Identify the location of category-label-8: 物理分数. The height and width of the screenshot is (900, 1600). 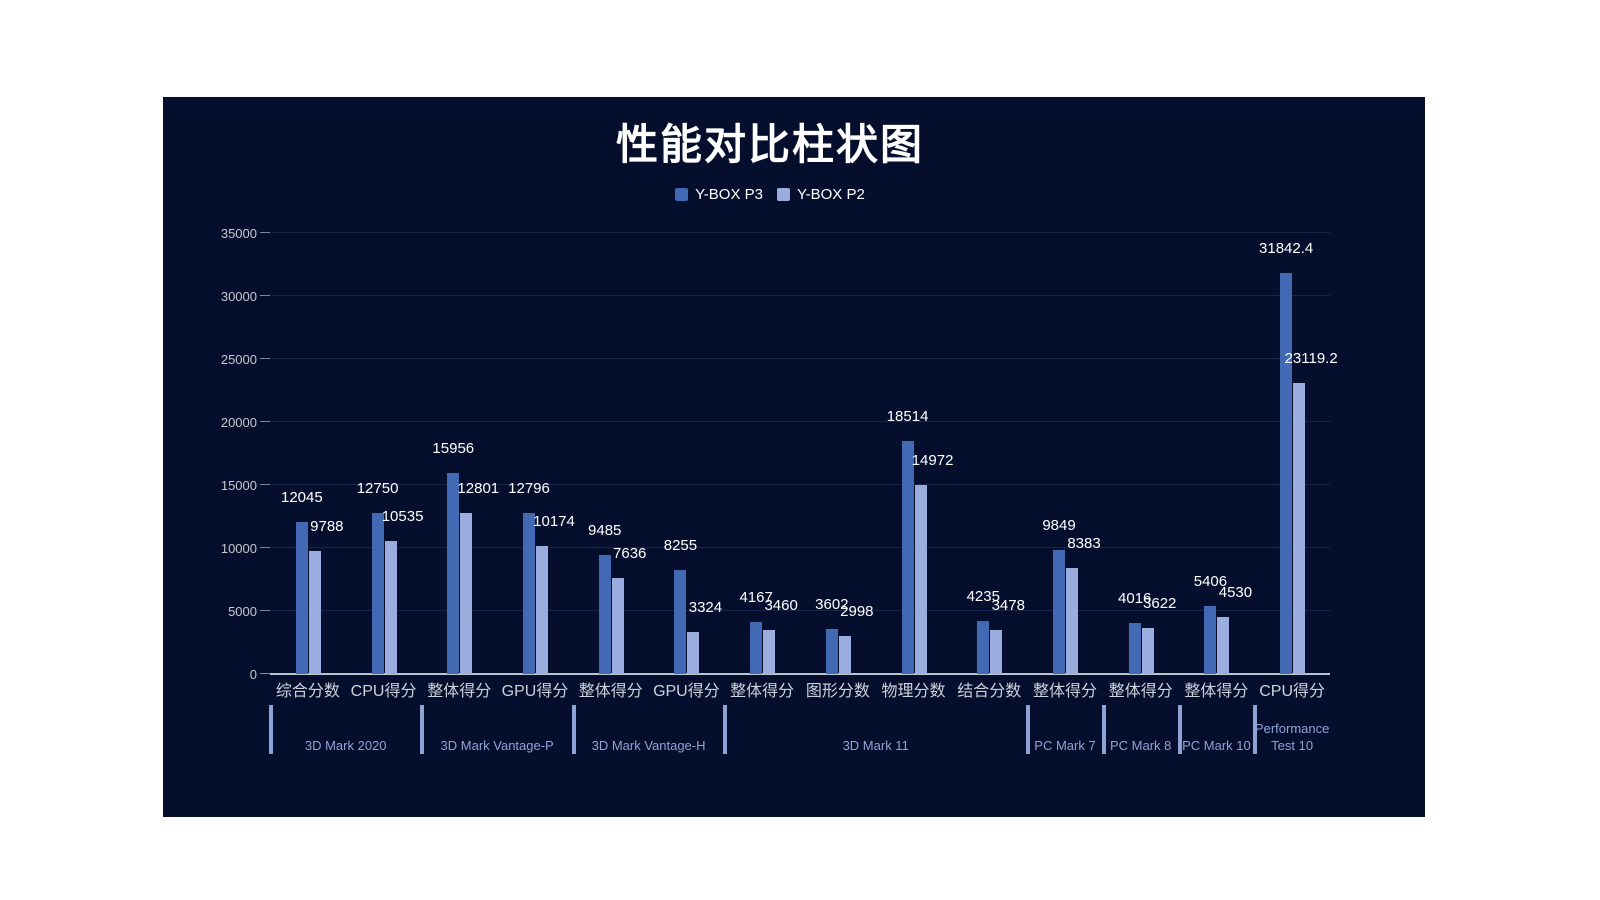
(913, 691).